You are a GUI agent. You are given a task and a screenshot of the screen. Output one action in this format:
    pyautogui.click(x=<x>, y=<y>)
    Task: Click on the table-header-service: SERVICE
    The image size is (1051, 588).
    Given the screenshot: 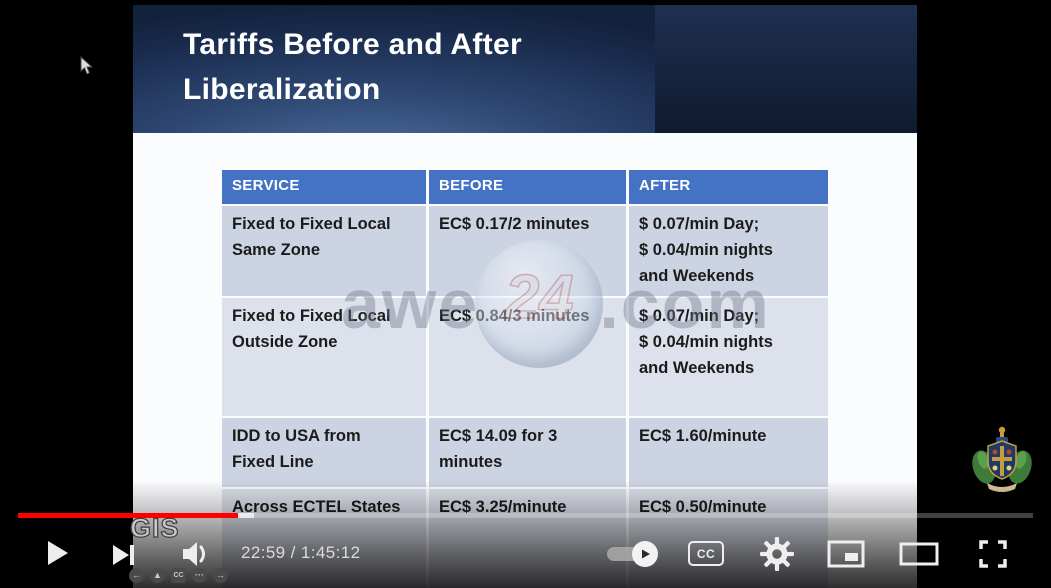 What is the action you would take?
    pyautogui.click(x=324, y=187)
    